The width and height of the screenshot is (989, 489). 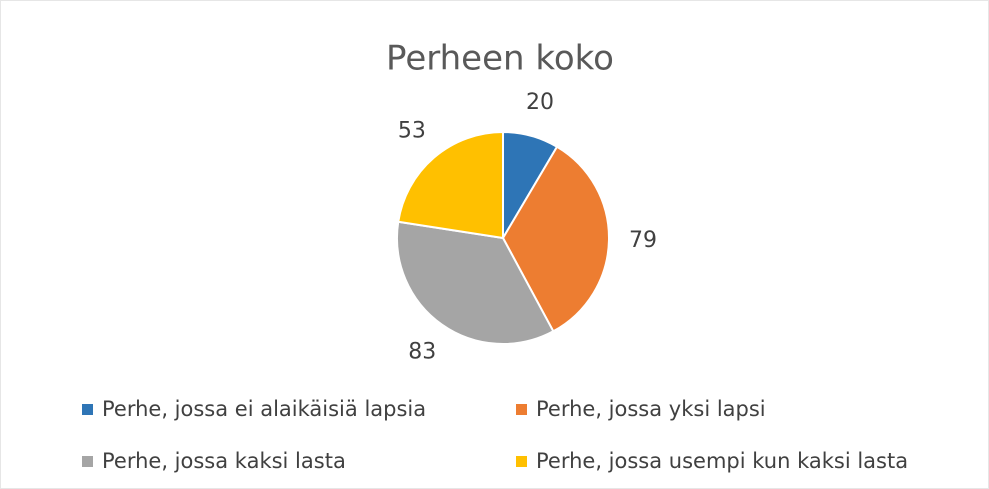 I want to click on data-label: 20, so click(x=540, y=102).